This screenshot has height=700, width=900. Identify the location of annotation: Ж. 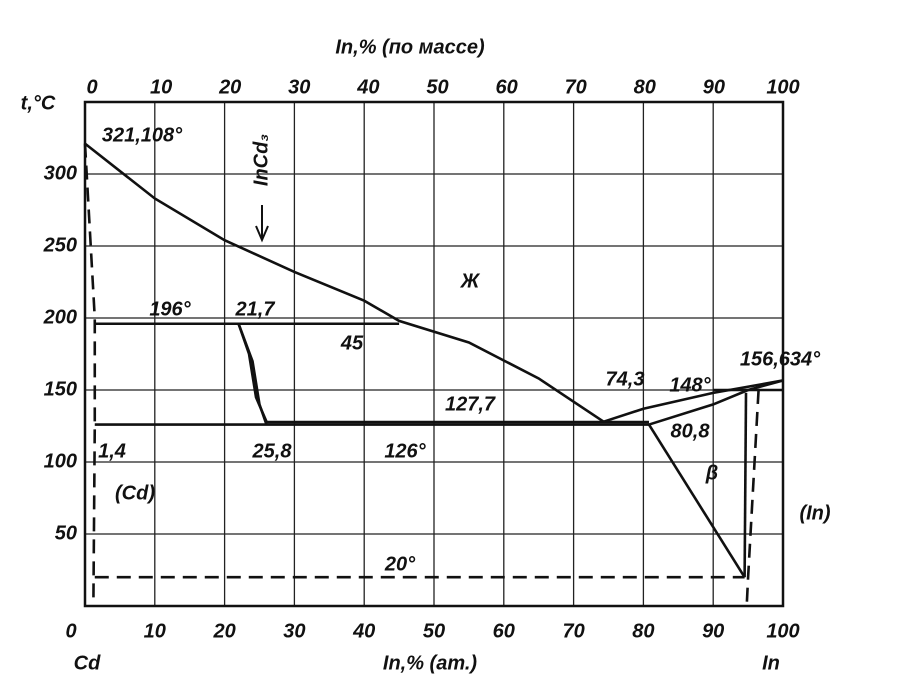
(470, 281).